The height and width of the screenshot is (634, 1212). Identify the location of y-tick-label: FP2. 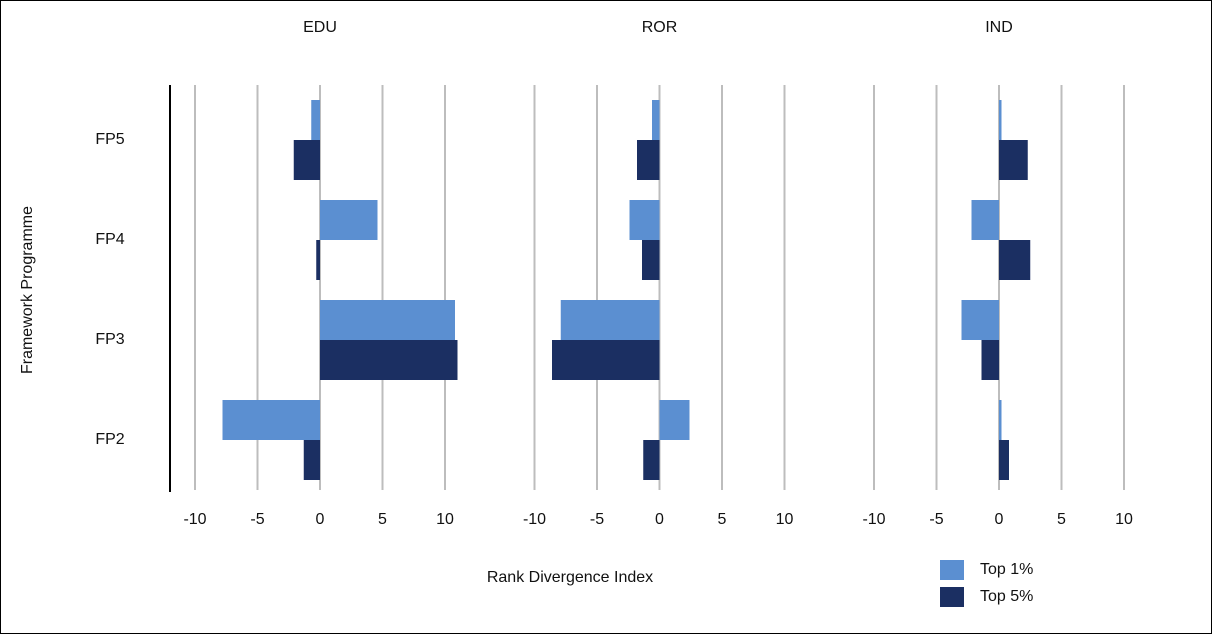
(109, 439).